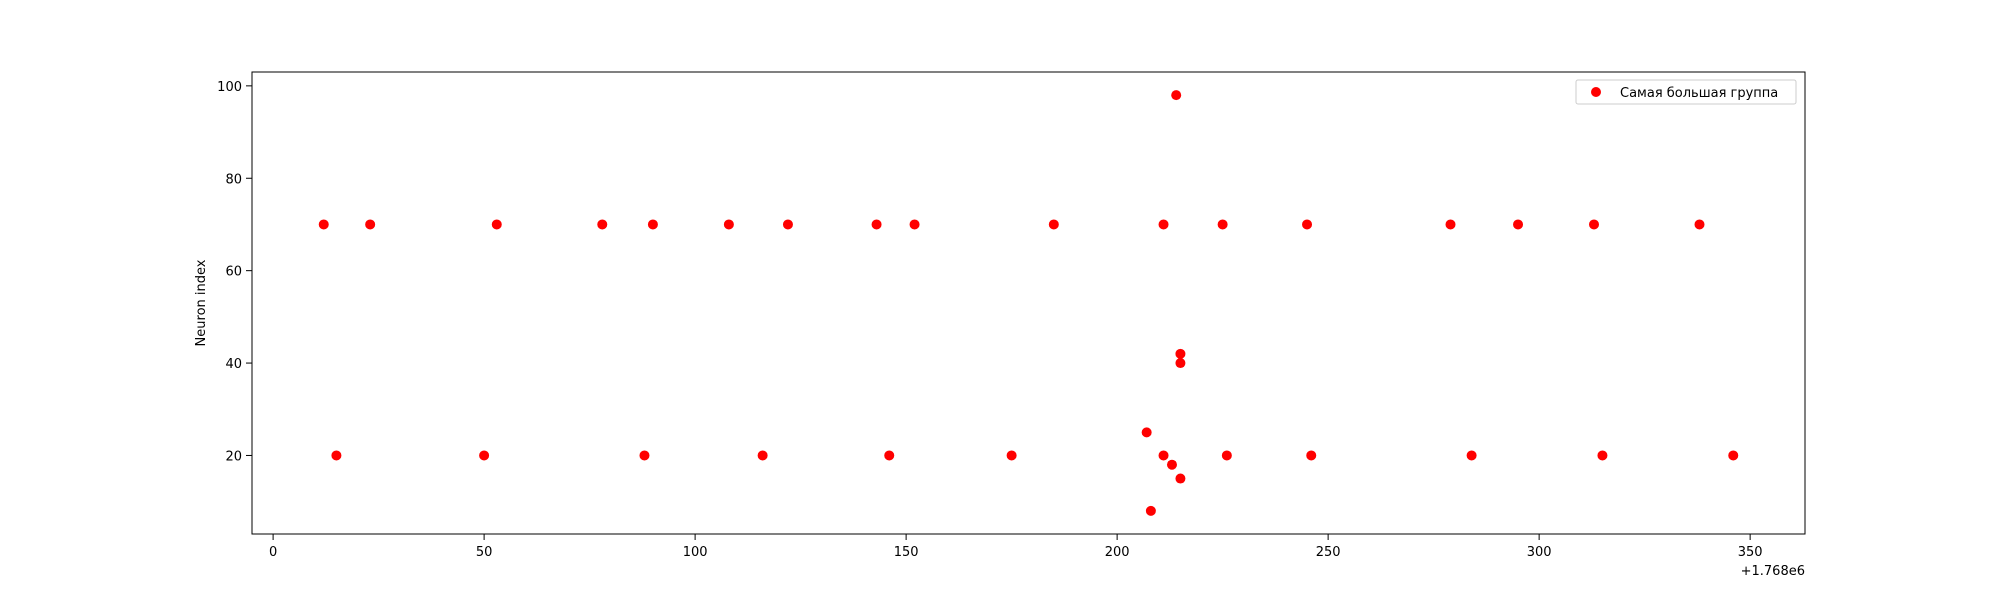 This screenshot has width=2000, height=600. I want to click on x-tick-label: 100, so click(695, 552).